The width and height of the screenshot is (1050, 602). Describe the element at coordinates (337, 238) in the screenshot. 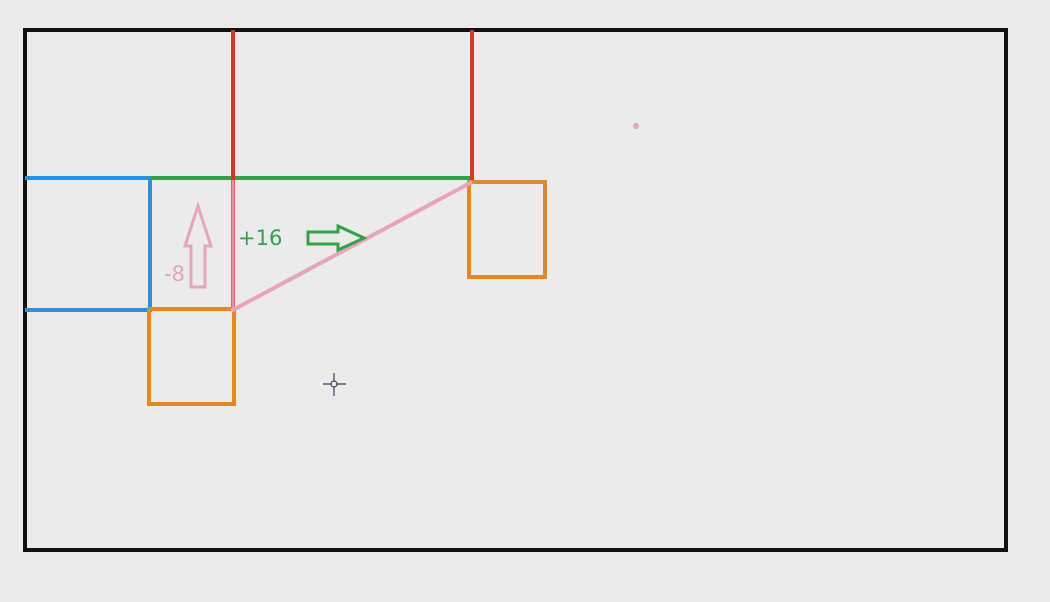

I see `right-arrow-icon` at that location.